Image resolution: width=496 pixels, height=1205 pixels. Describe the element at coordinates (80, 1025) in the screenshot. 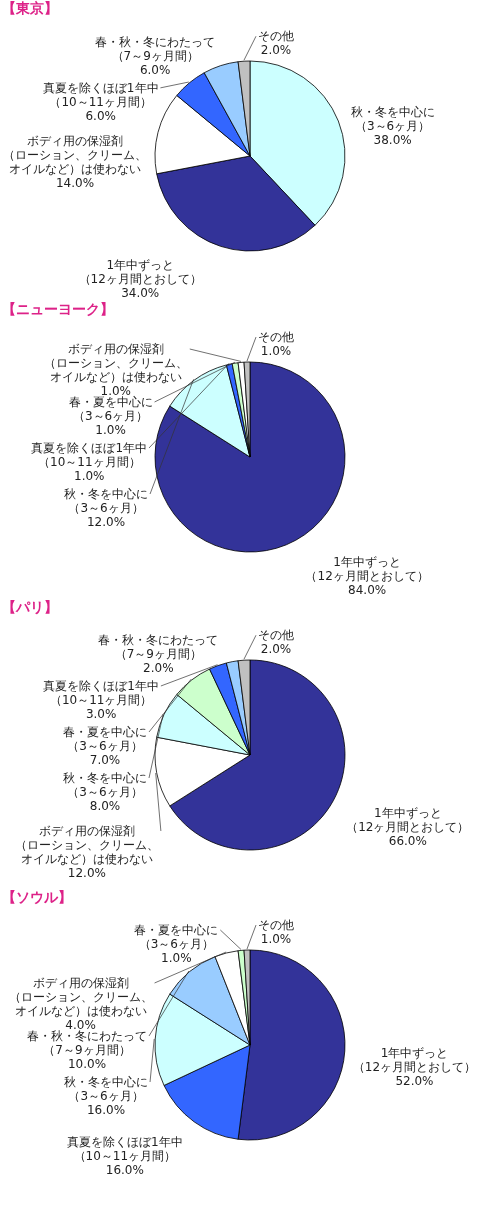

I see `data-label: 4.0%` at that location.